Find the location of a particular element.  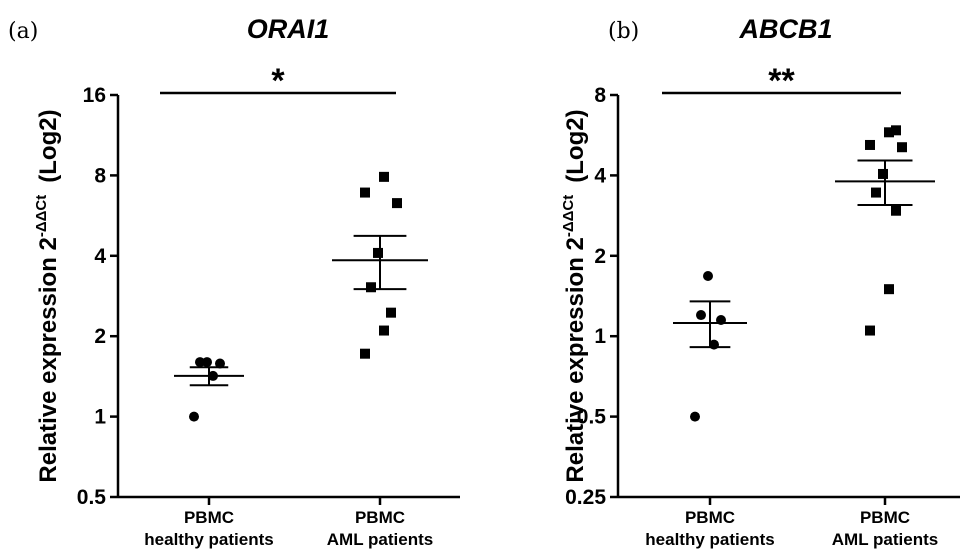

significance-stars: ** is located at coordinates (781, 81).